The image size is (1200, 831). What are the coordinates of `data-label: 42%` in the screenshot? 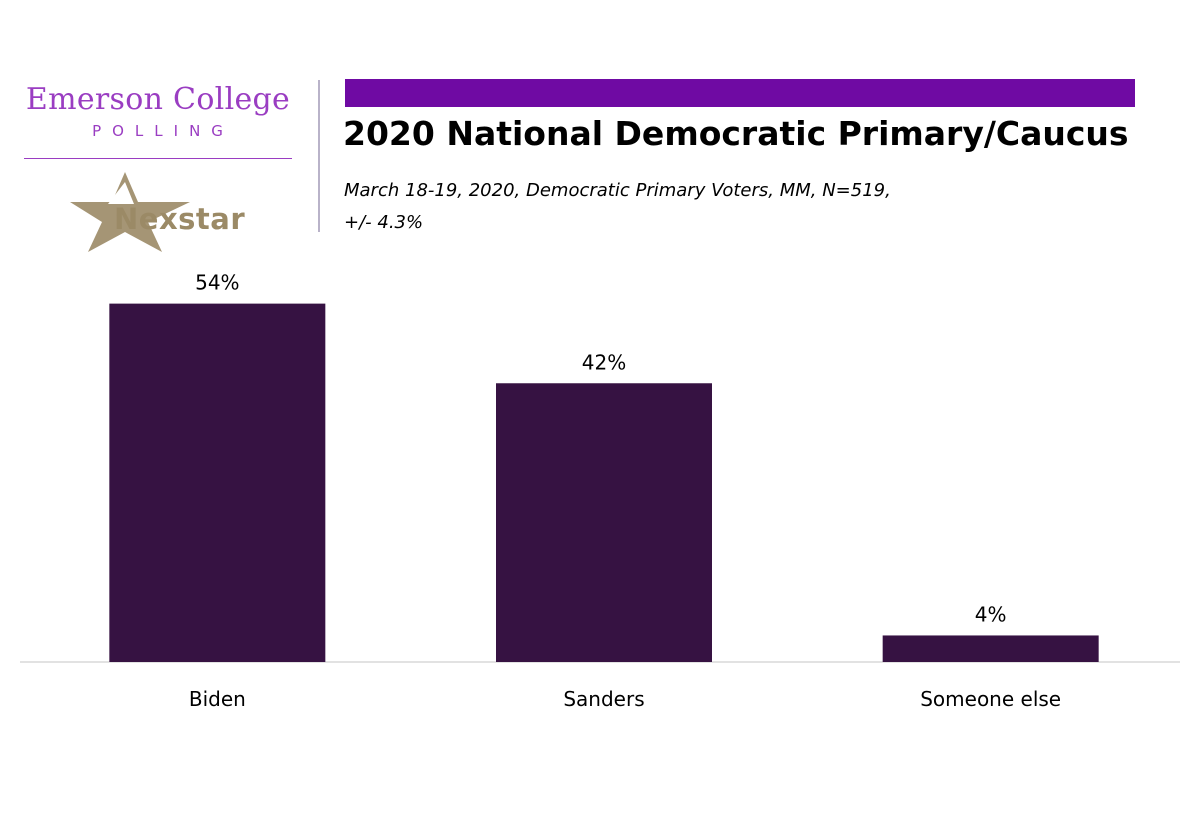 It's located at (604, 362).